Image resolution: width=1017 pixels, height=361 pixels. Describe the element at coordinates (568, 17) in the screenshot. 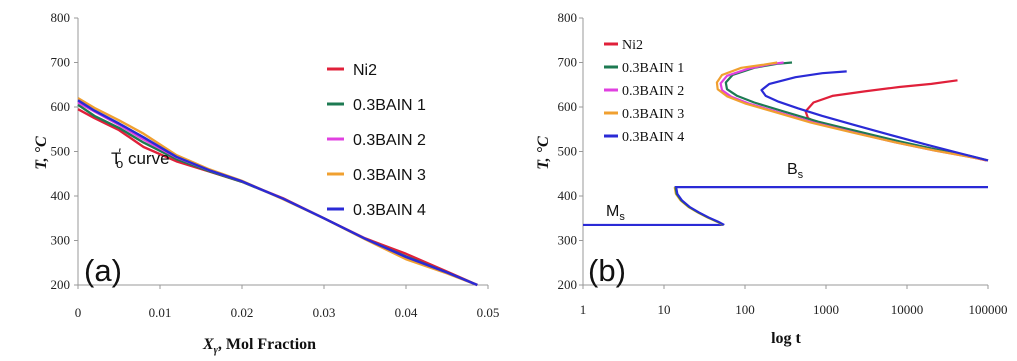

I see `panel-b-y-tick-label: 800` at that location.